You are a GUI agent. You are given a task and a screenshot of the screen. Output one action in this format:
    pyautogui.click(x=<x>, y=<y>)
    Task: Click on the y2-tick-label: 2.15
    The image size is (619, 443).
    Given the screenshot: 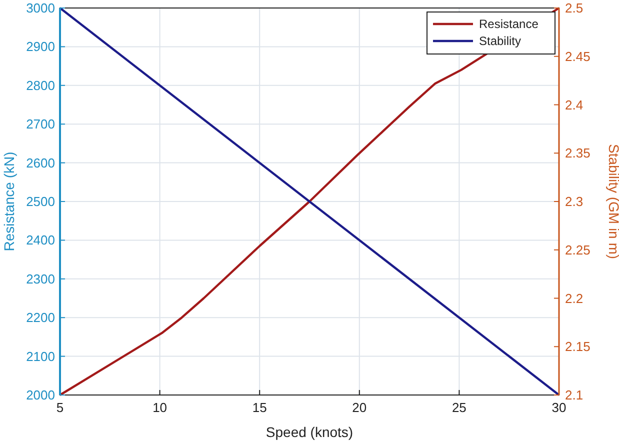 What is the action you would take?
    pyautogui.click(x=577, y=346)
    